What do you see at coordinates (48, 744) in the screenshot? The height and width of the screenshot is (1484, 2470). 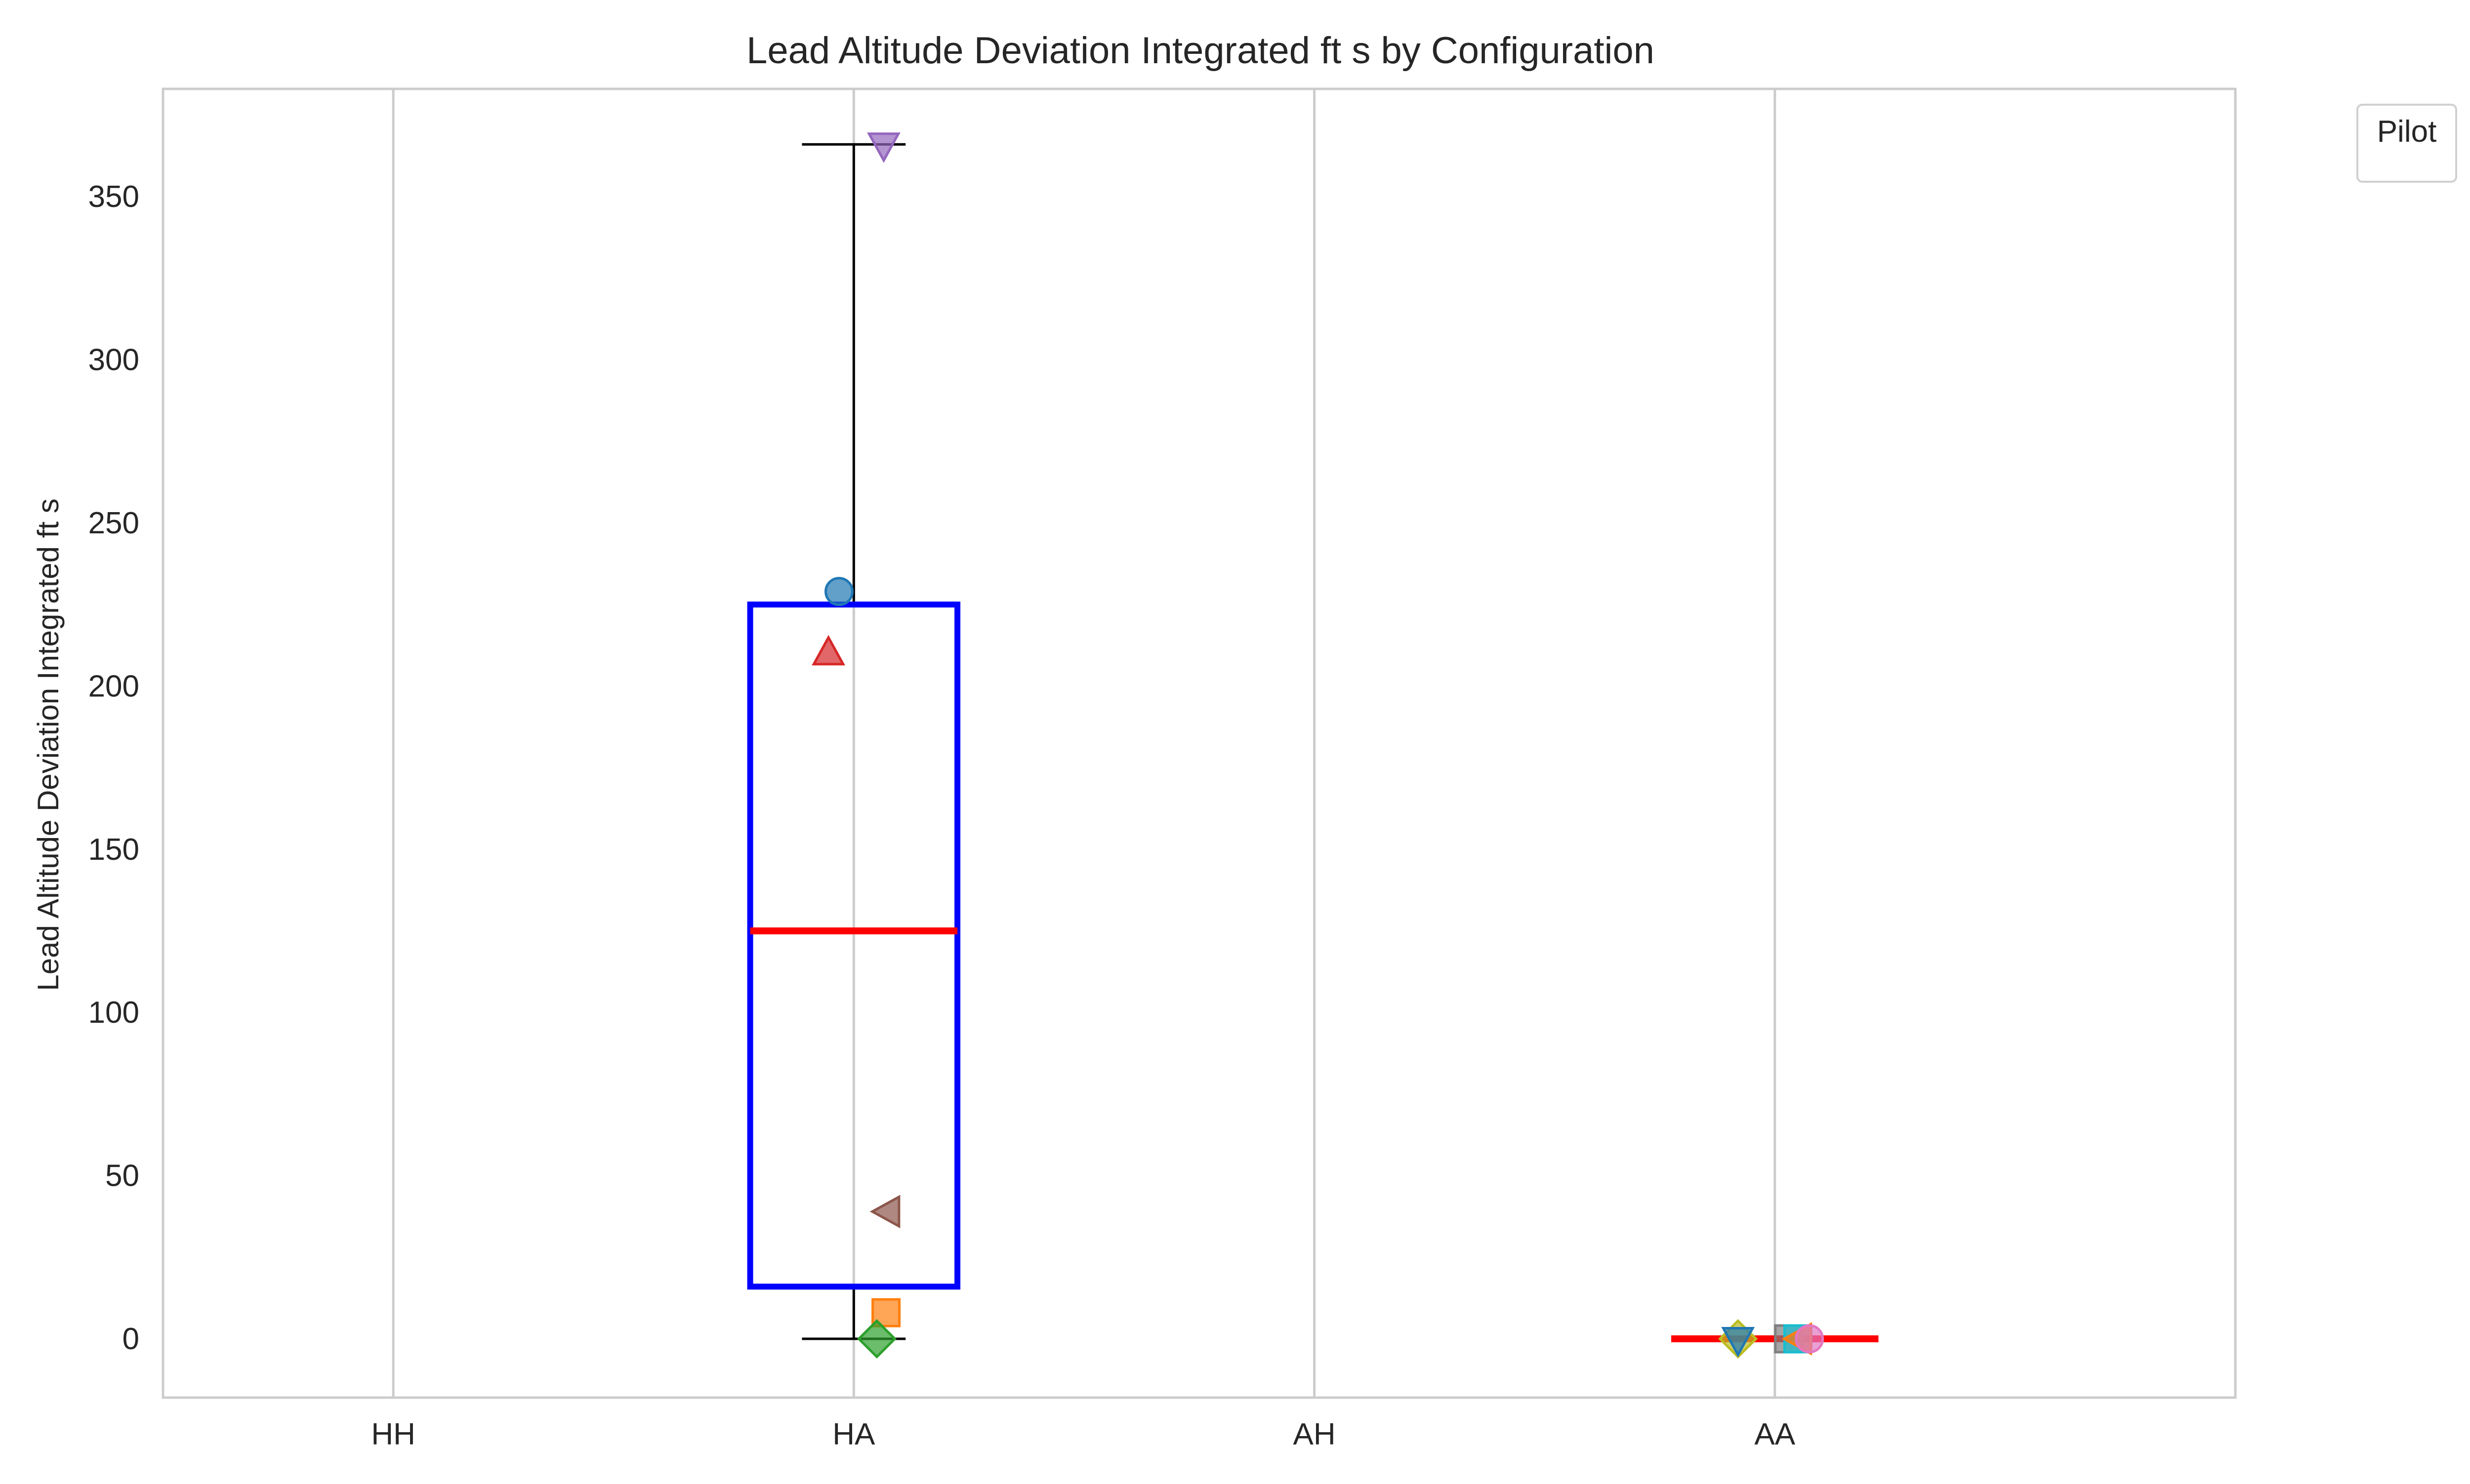 I see `y-axis-label: Lead Altitude Deviation Integrated ft s` at bounding box center [48, 744].